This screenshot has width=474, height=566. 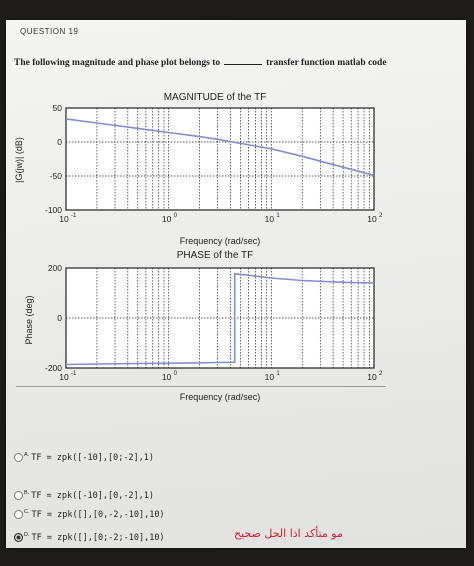 What do you see at coordinates (18, 457) in the screenshot?
I see `option-a-radio` at bounding box center [18, 457].